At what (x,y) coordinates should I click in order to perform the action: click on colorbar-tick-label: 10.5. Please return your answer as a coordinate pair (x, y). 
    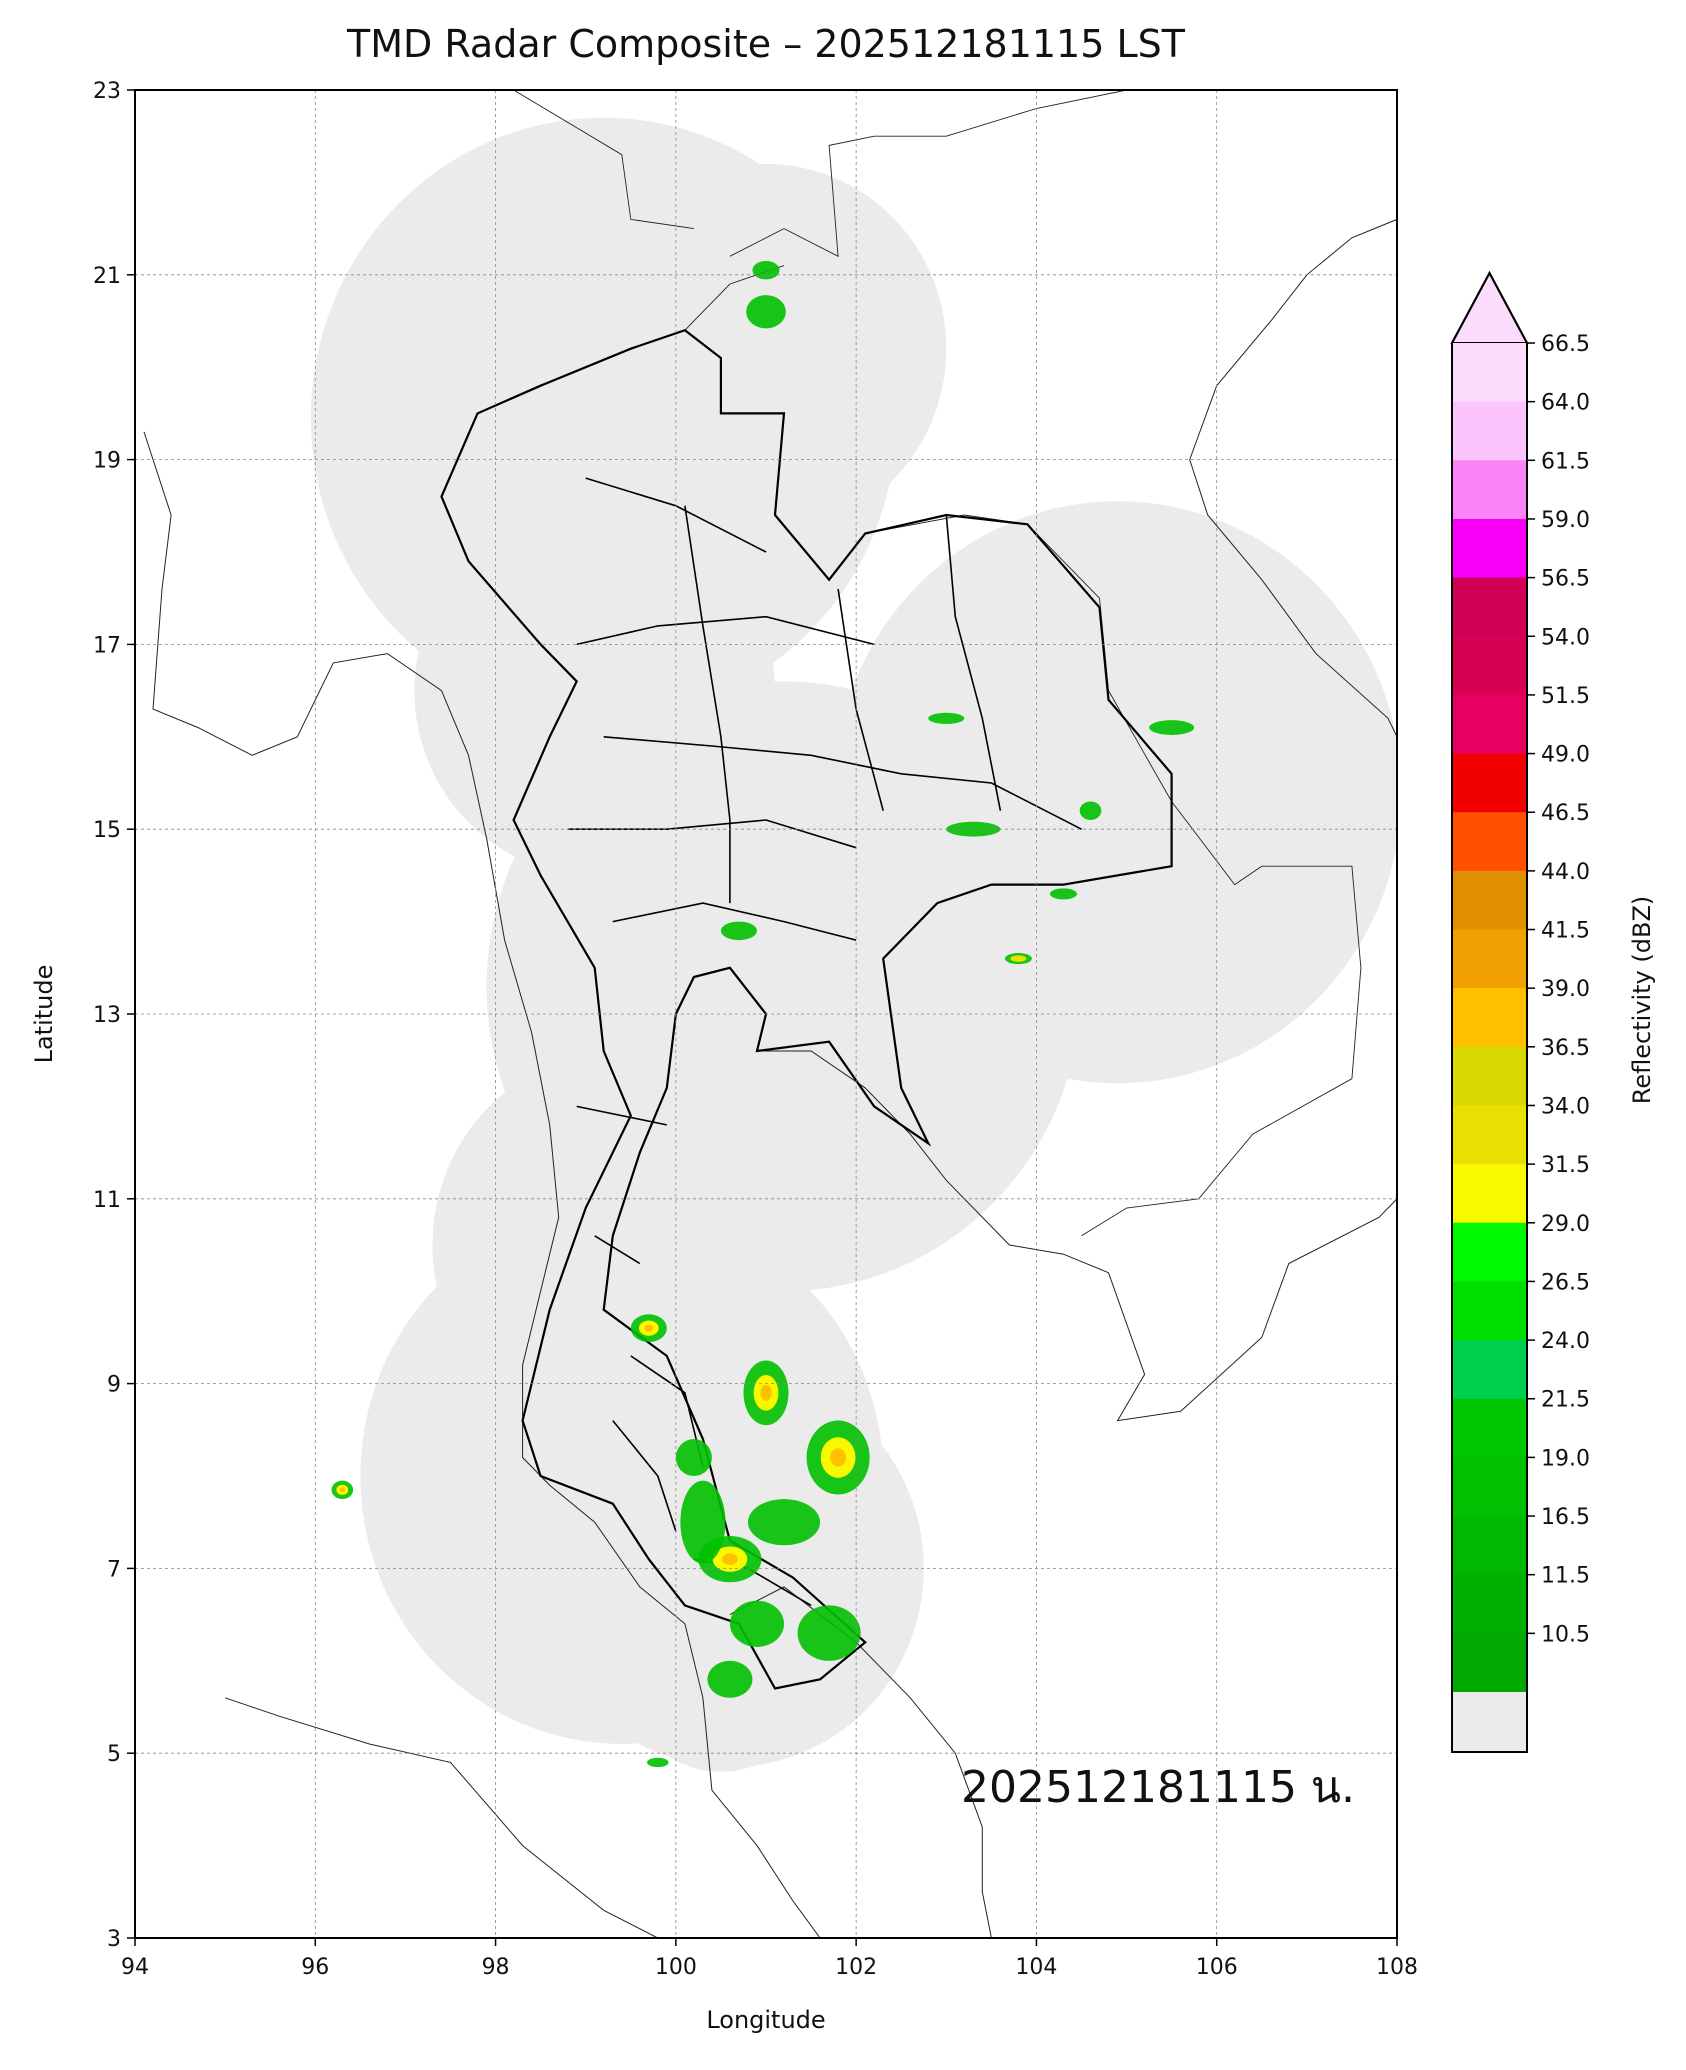
    Looking at the image, I should click on (1565, 1634).